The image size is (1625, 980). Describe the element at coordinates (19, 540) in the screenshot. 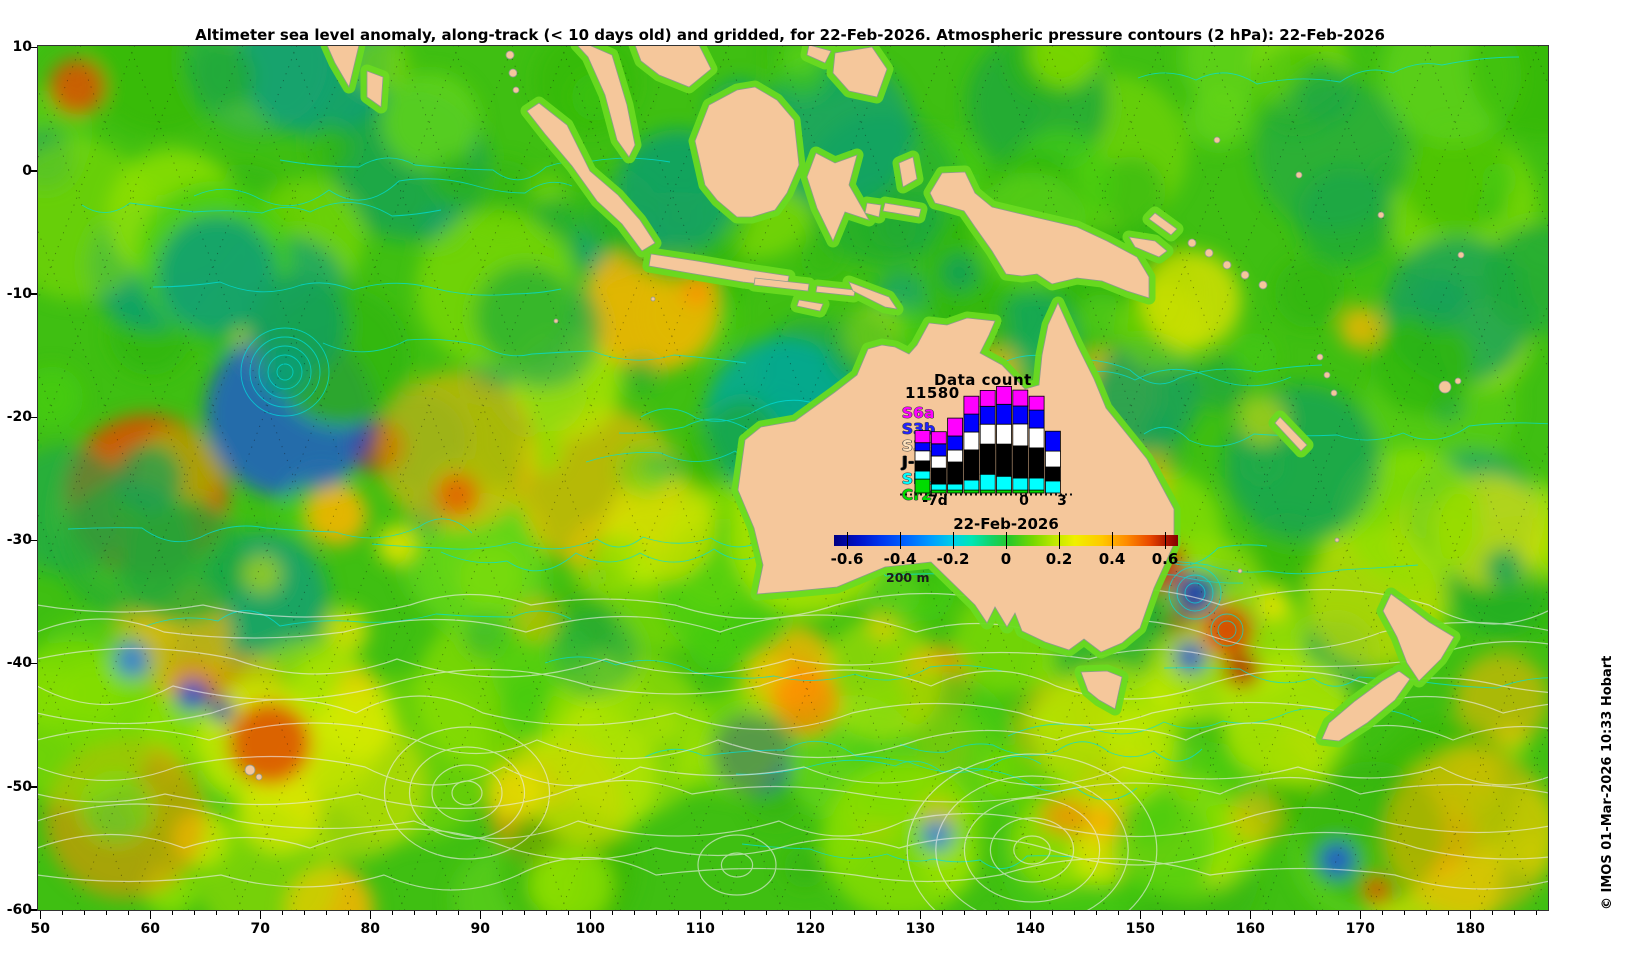

I see `lat-tick-label: -30` at that location.